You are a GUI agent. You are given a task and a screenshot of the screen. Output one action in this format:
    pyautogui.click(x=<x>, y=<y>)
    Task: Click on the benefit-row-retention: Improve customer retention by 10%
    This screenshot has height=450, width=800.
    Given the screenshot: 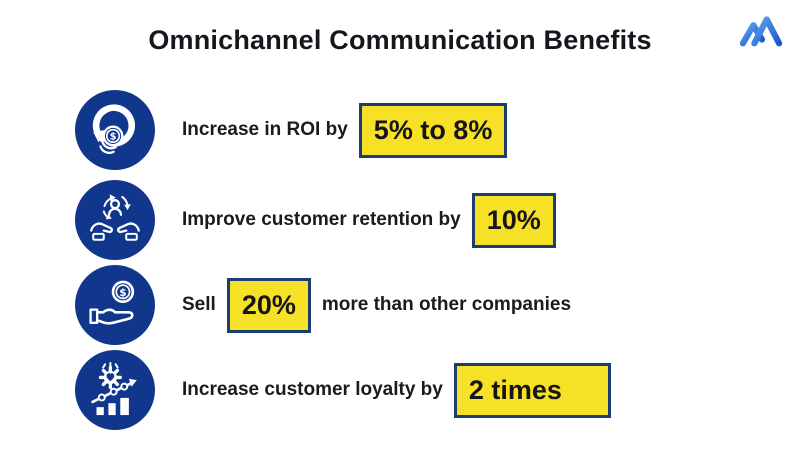 What is the action you would take?
    pyautogui.click(x=315, y=220)
    